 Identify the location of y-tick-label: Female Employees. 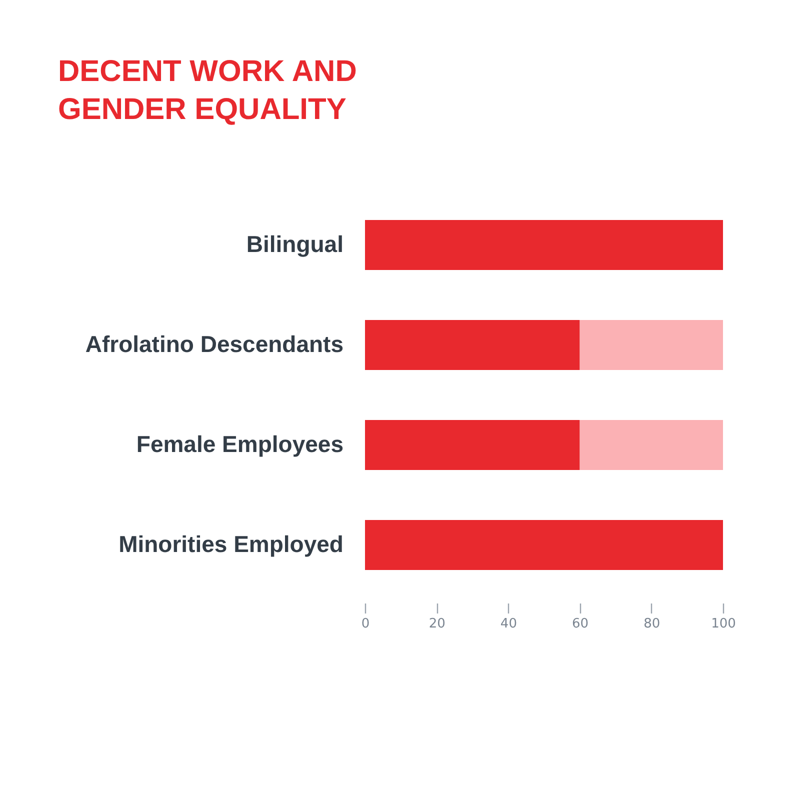
(240, 444).